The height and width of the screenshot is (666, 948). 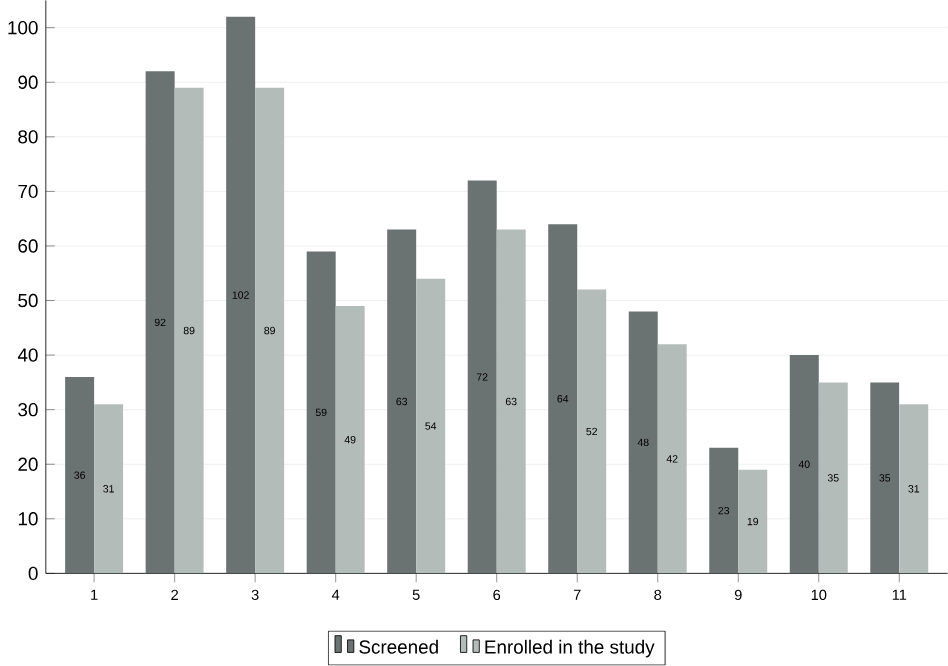 What do you see at coordinates (28, 192) in the screenshot?
I see `y-tick-label: 70` at bounding box center [28, 192].